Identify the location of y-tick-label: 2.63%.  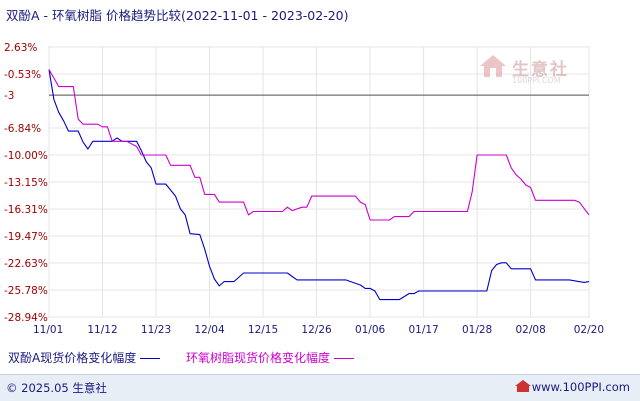
(20, 48).